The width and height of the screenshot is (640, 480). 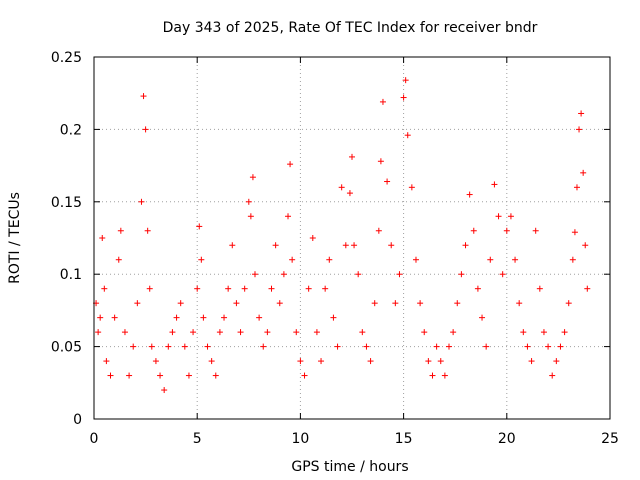 What do you see at coordinates (77, 420) in the screenshot?
I see `y-tick-label: 0` at bounding box center [77, 420].